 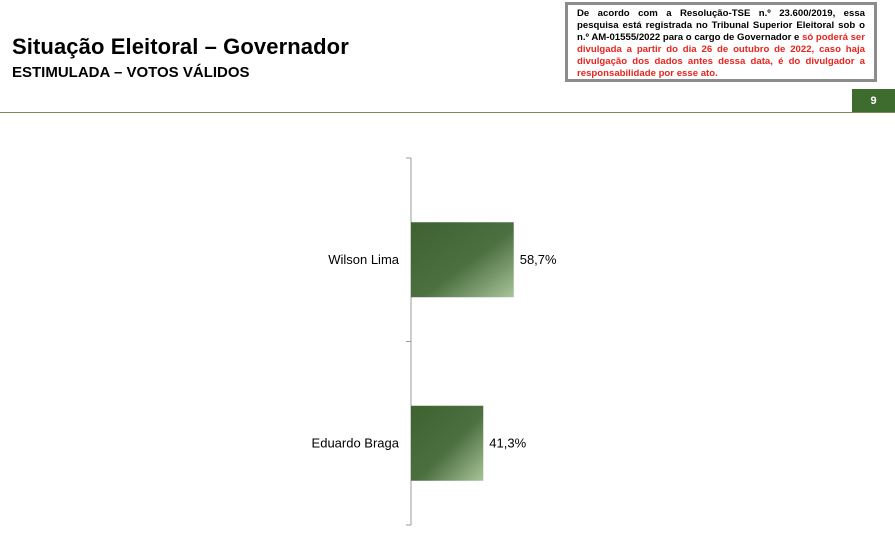 I want to click on category-label: Eduardo Braga, so click(x=356, y=442).